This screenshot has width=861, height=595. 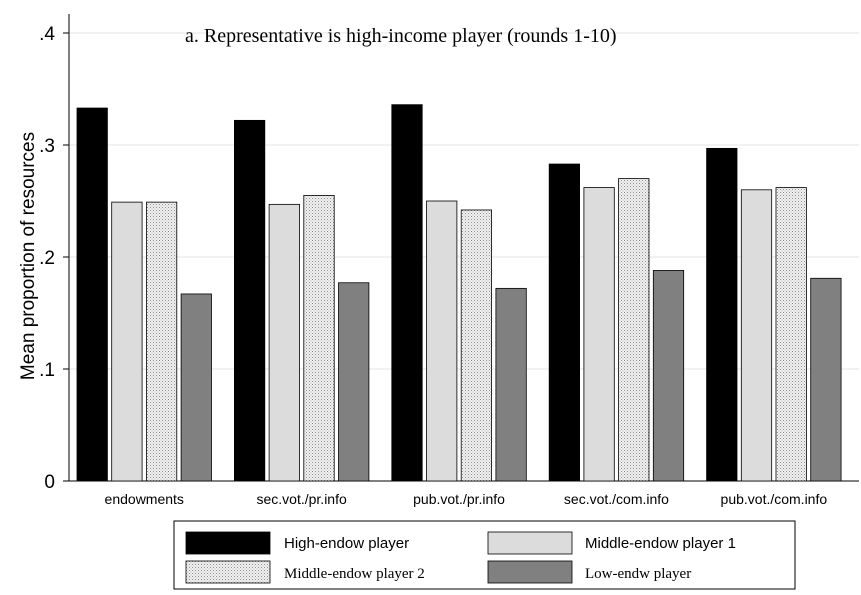 I want to click on y-axis-label: Mean proportion of resources, so click(x=28, y=256).